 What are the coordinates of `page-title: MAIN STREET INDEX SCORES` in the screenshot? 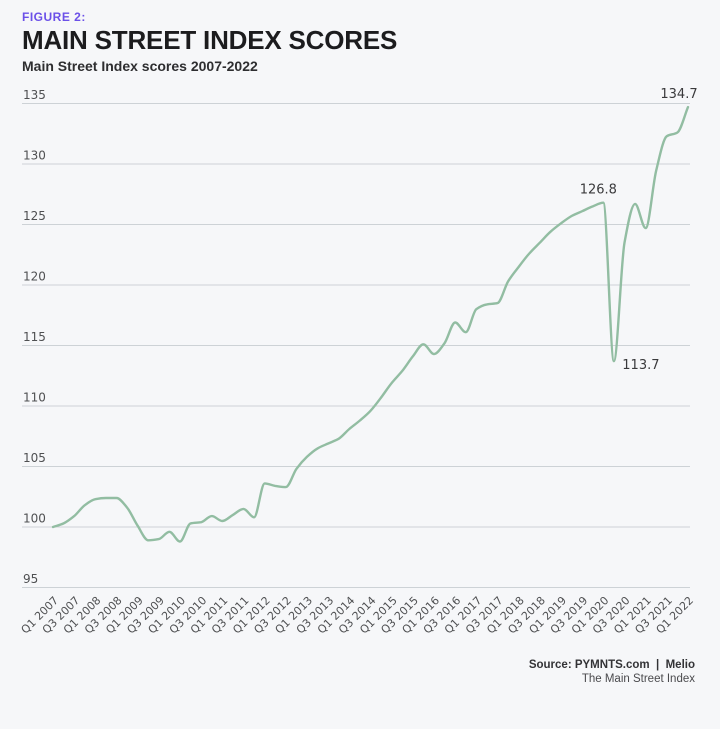 It's located at (210, 40).